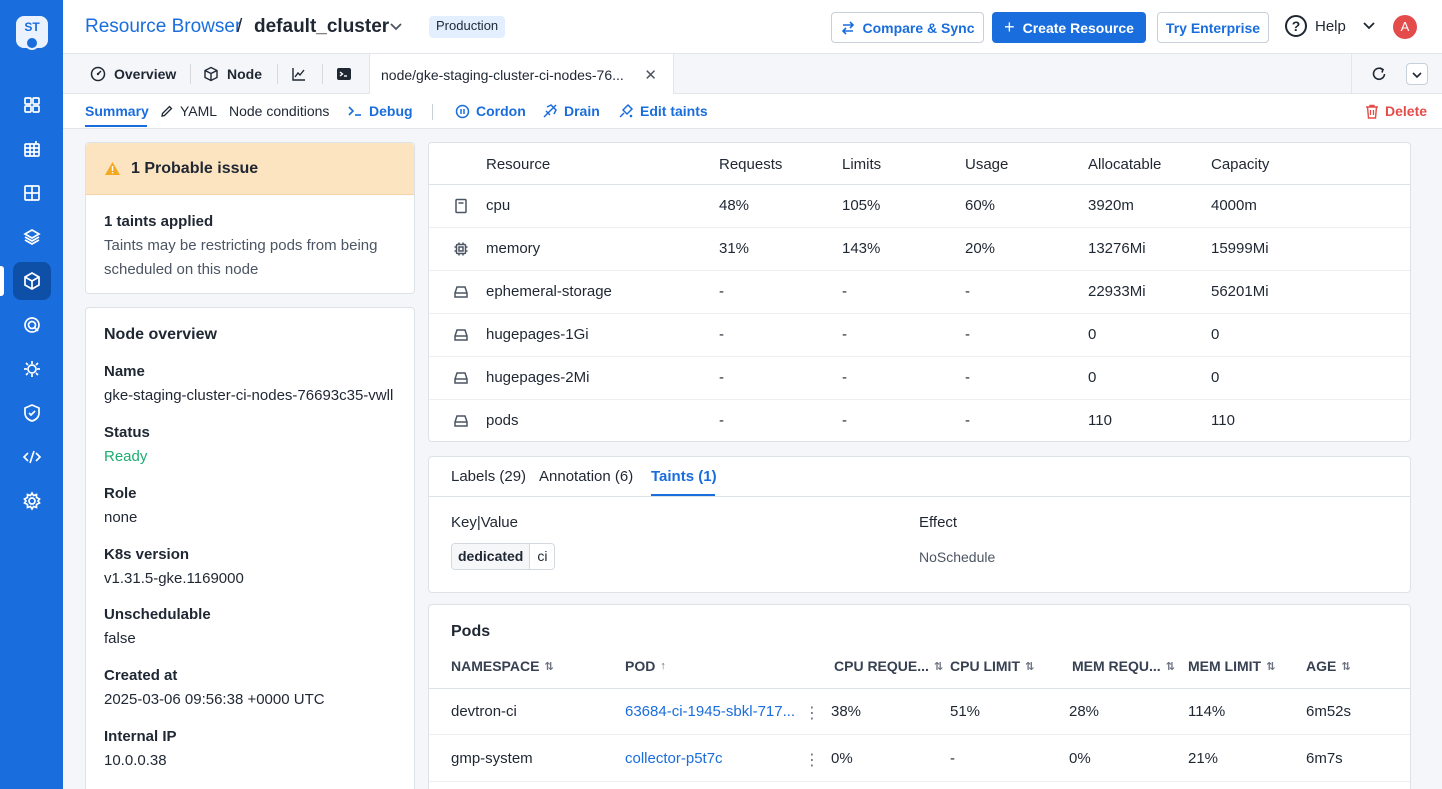  What do you see at coordinates (1078, 27) in the screenshot?
I see `create-resource-label: Create Resource` at bounding box center [1078, 27].